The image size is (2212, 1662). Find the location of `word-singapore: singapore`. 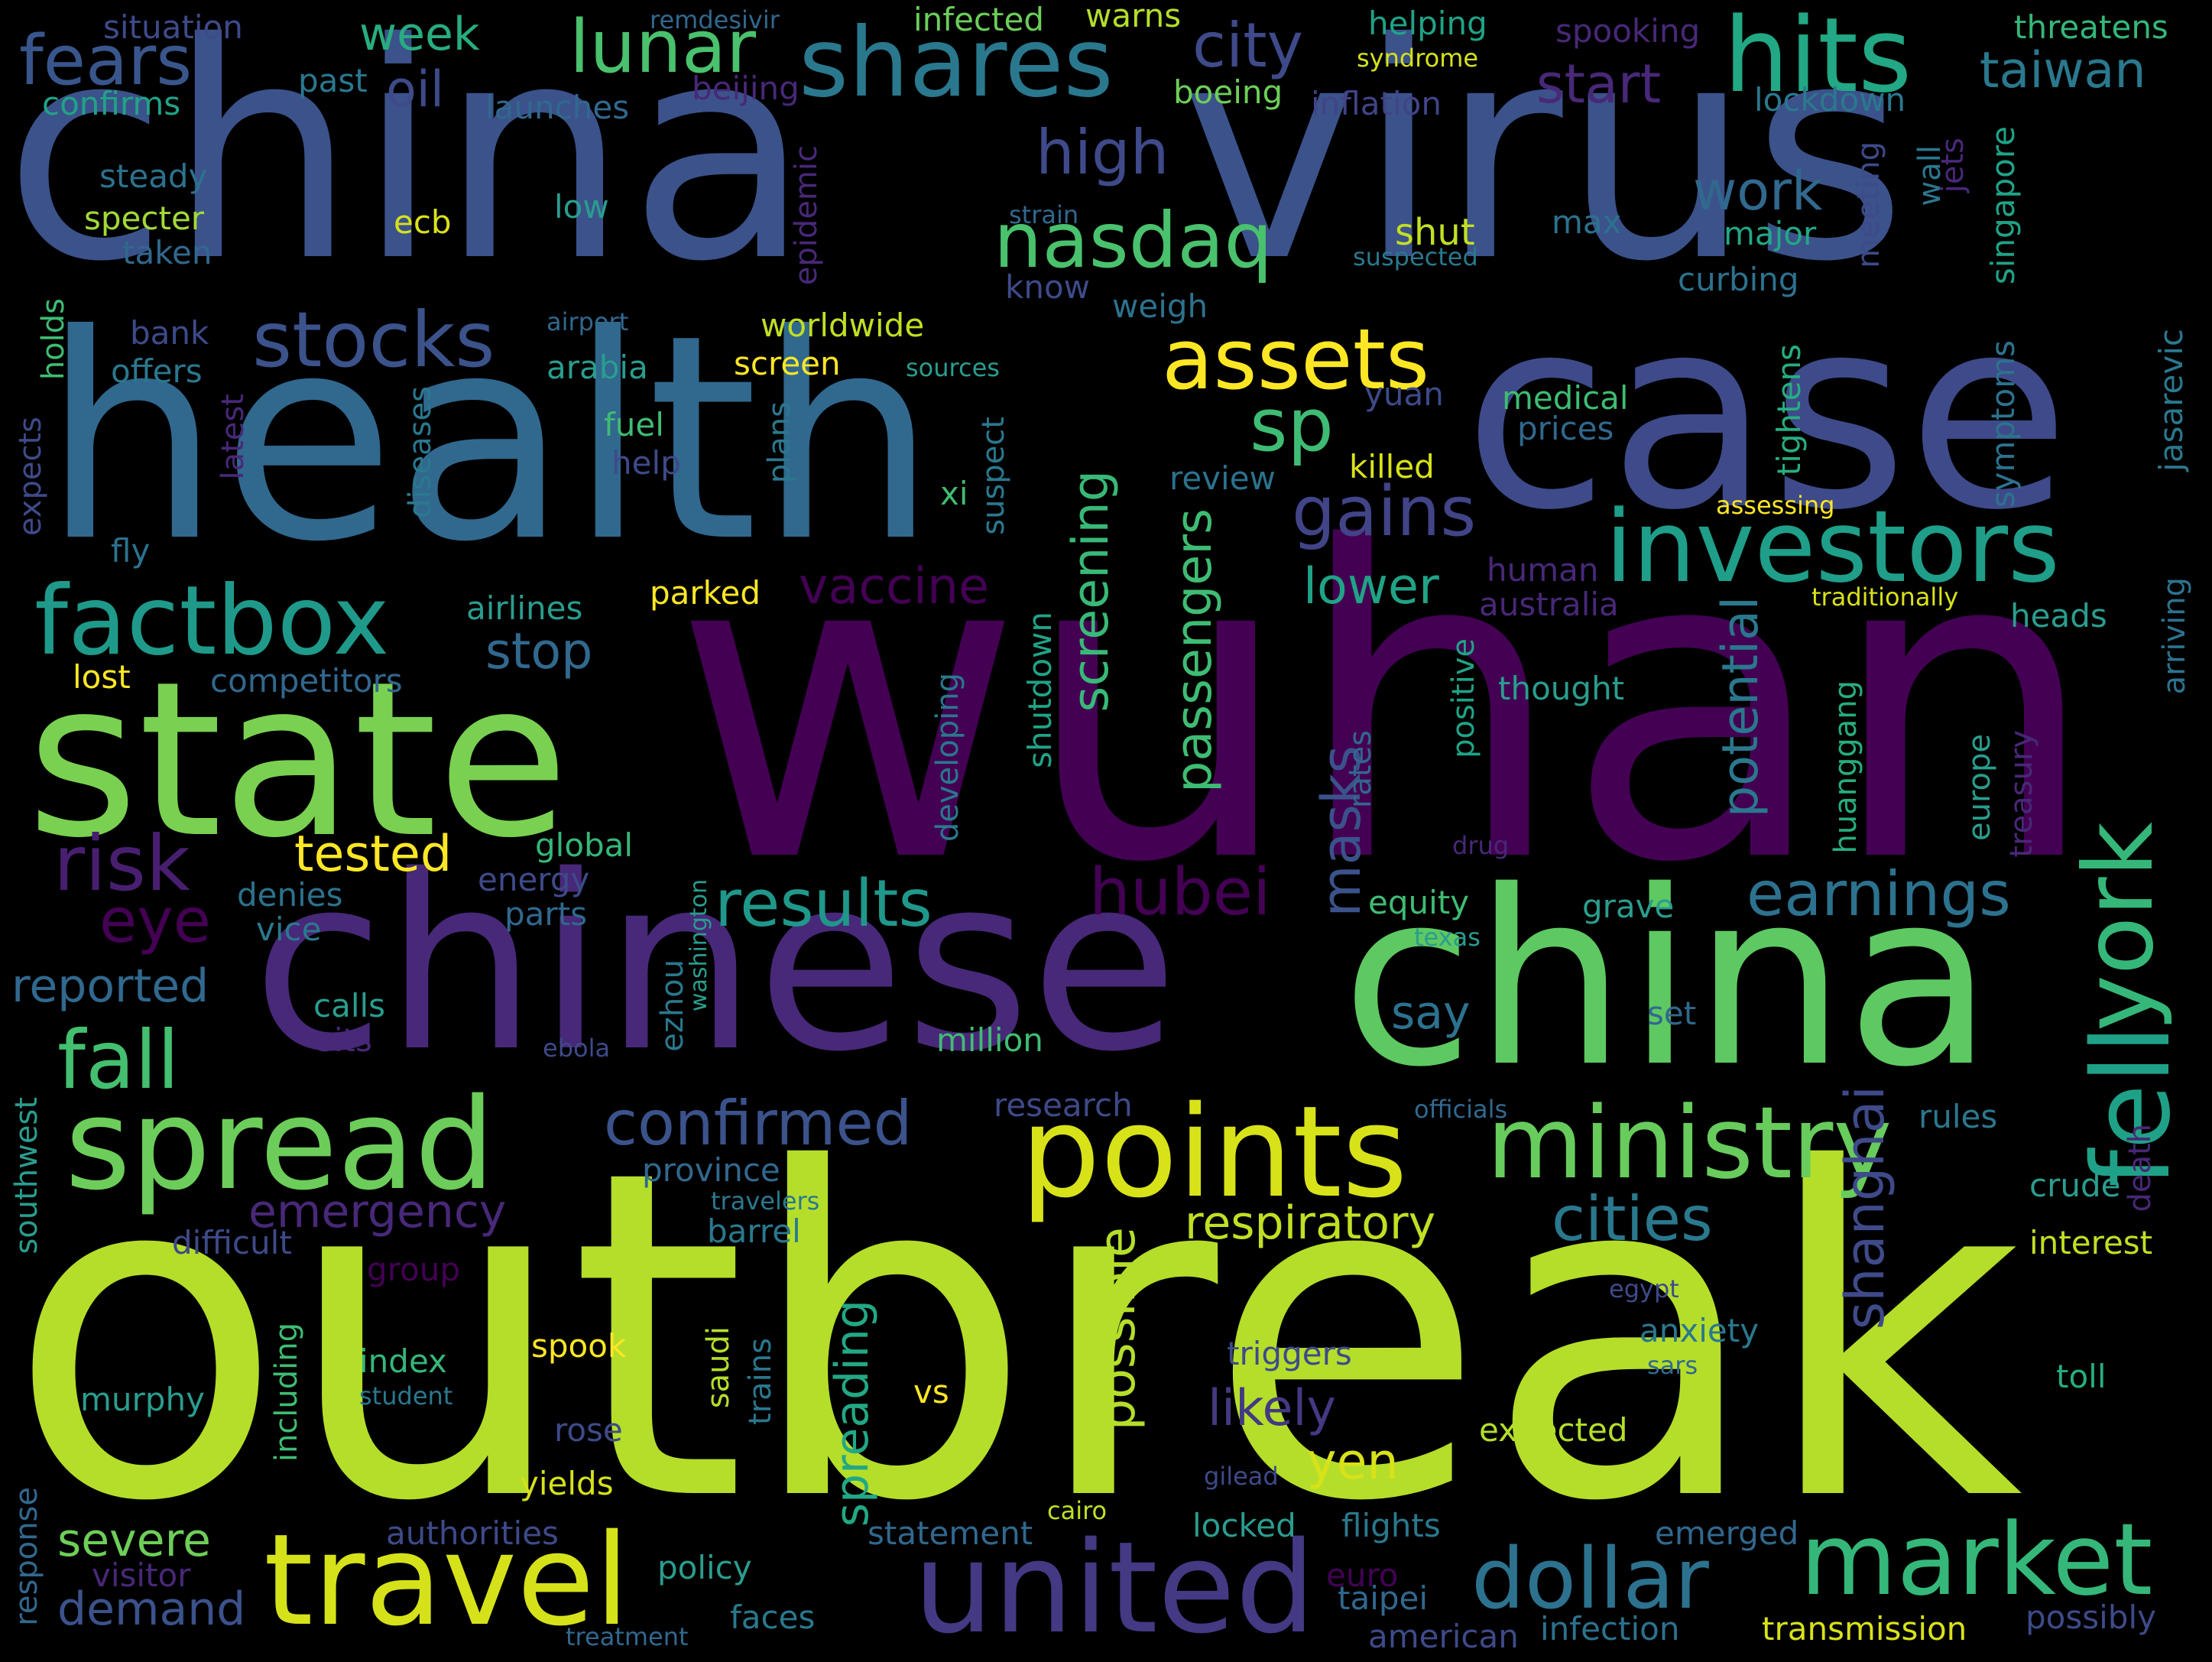

word-singapore: singapore is located at coordinates (2003, 205).